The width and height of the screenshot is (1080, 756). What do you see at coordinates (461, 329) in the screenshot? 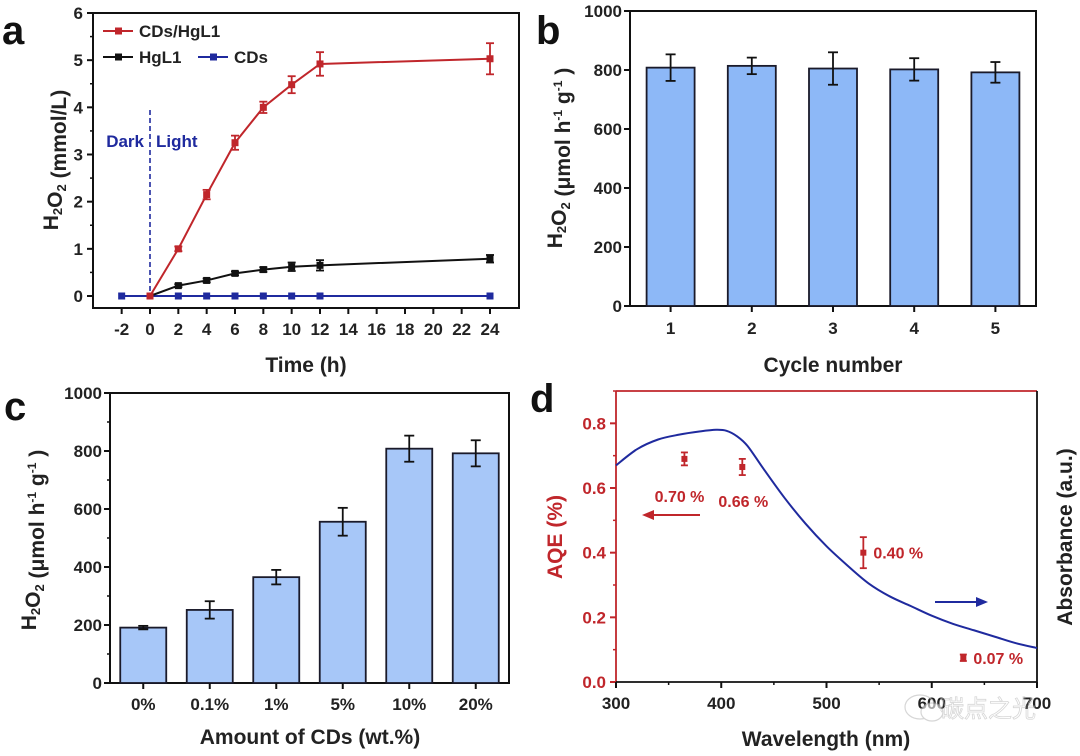
I see `x-tick-label: 22` at bounding box center [461, 329].